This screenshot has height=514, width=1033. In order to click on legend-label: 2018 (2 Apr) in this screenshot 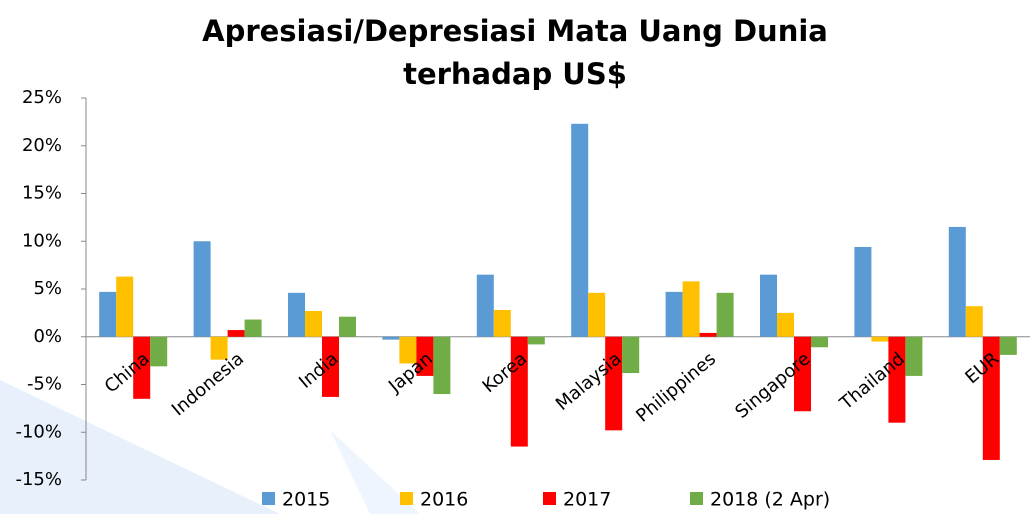, I will do `click(770, 500)`.